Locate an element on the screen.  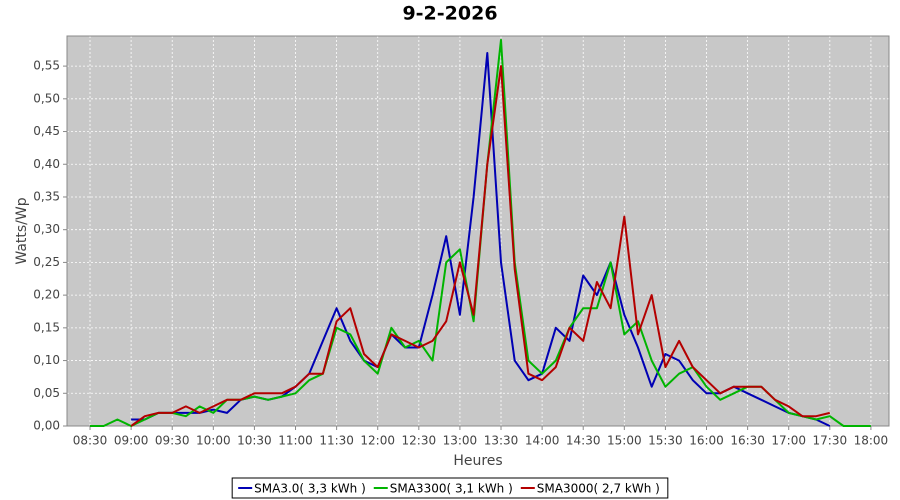
x-tick-label: 17:30 is located at coordinates (830, 441).